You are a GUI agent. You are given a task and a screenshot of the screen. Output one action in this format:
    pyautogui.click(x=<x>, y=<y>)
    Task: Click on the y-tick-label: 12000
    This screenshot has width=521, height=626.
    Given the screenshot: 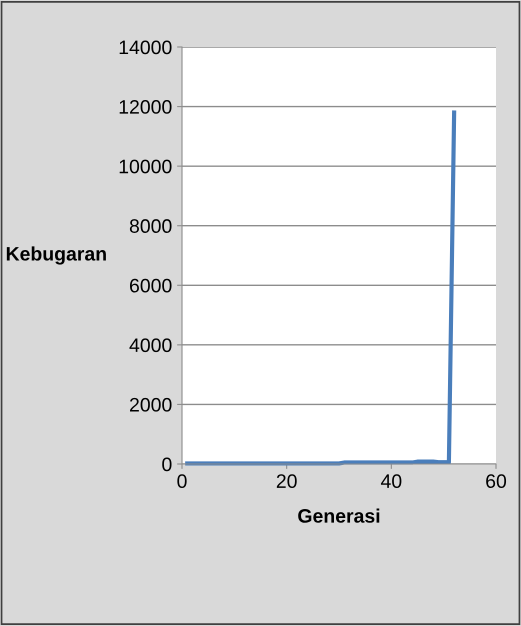 What is the action you would take?
    pyautogui.click(x=146, y=107)
    